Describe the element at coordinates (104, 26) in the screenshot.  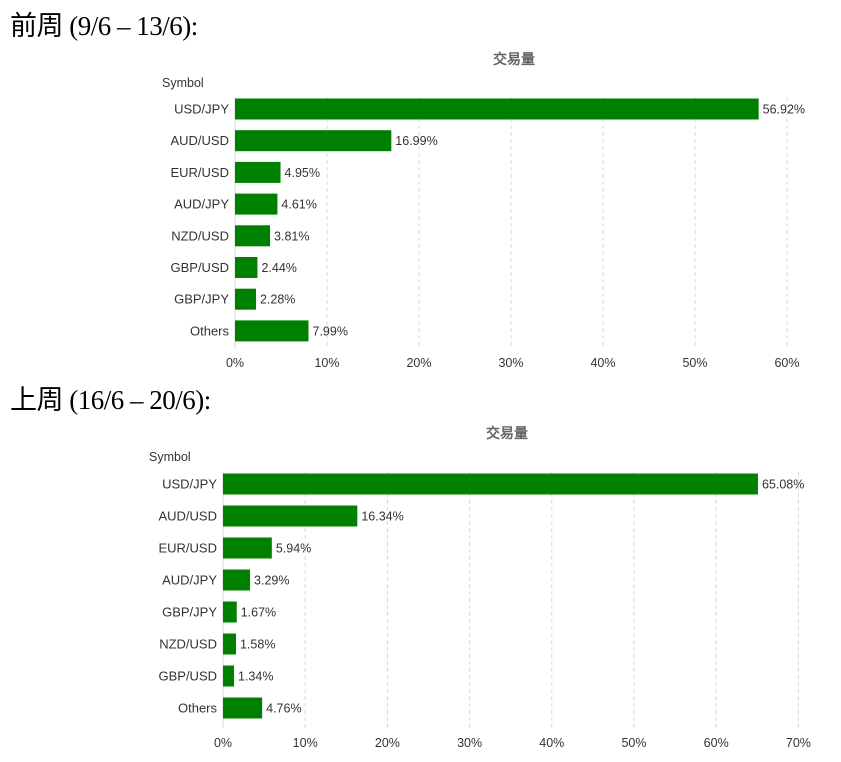
I see `section-heading-previous-week: 前周 (9/6 – 13/6):` at that location.